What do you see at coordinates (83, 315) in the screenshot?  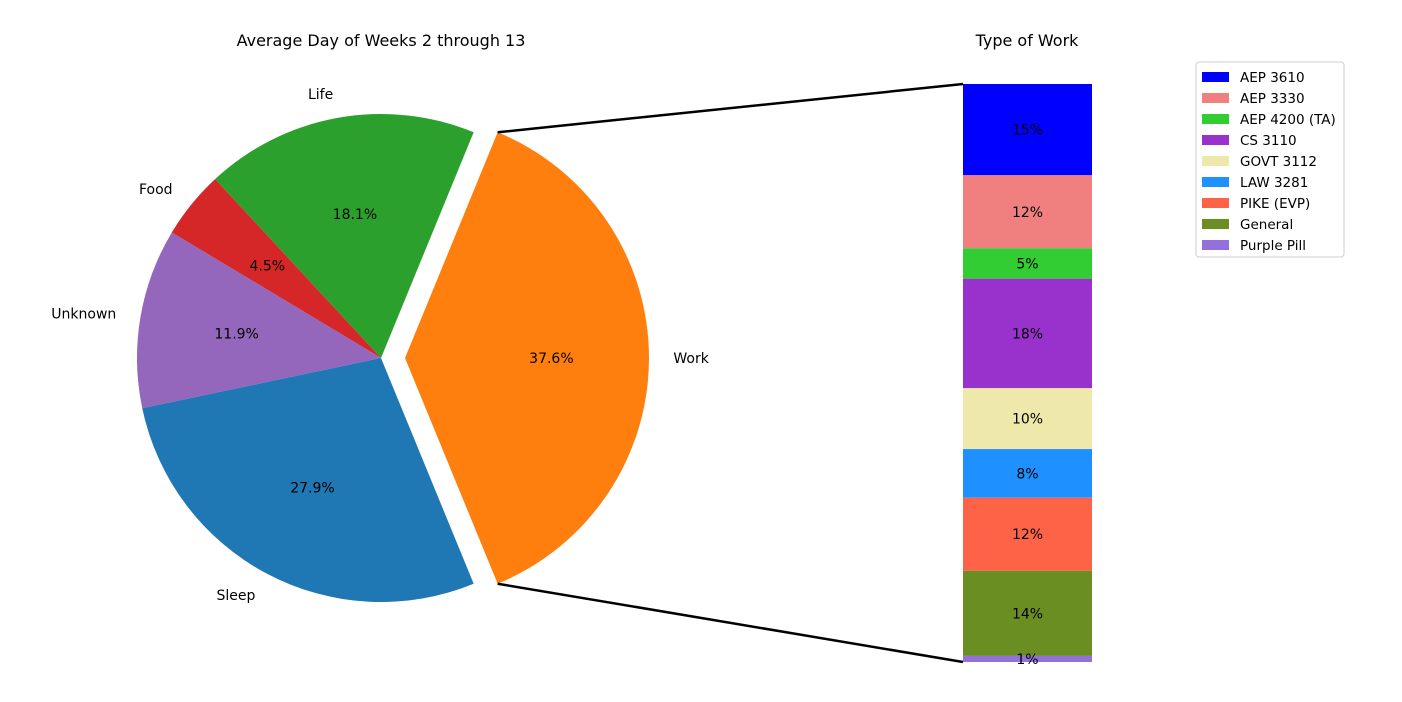 I see `pie-label-unknown: Unknown` at bounding box center [83, 315].